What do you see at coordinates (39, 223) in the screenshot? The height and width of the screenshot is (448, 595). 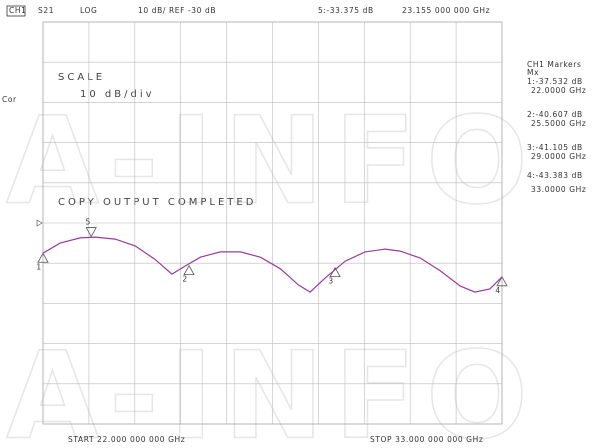 I see `reference-pointer` at bounding box center [39, 223].